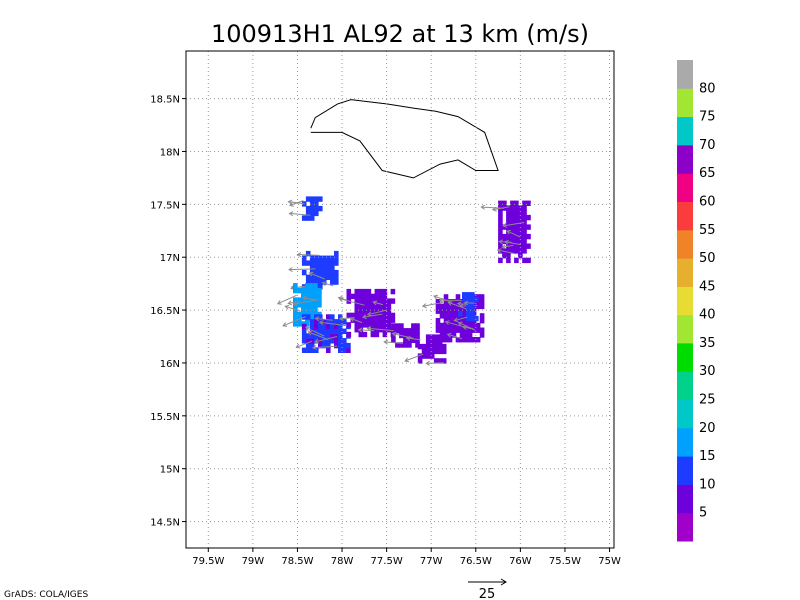 The height and width of the screenshot is (600, 800). What do you see at coordinates (208, 561) in the screenshot?
I see `x-tick-label: 79.5W` at bounding box center [208, 561].